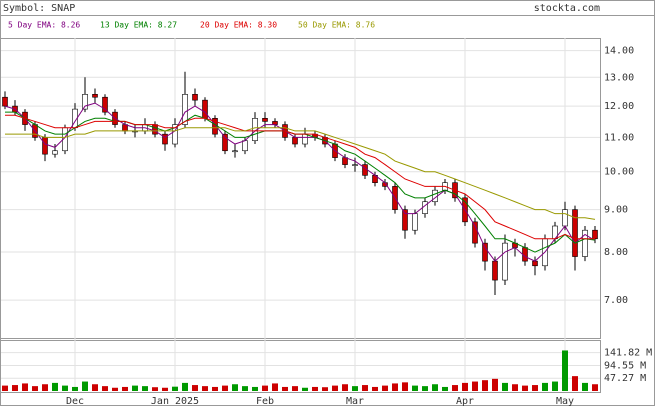  What do you see at coordinates (138, 25) in the screenshot?
I see `legend-entry: 13 Day EMA: 8.27` at bounding box center [138, 25].